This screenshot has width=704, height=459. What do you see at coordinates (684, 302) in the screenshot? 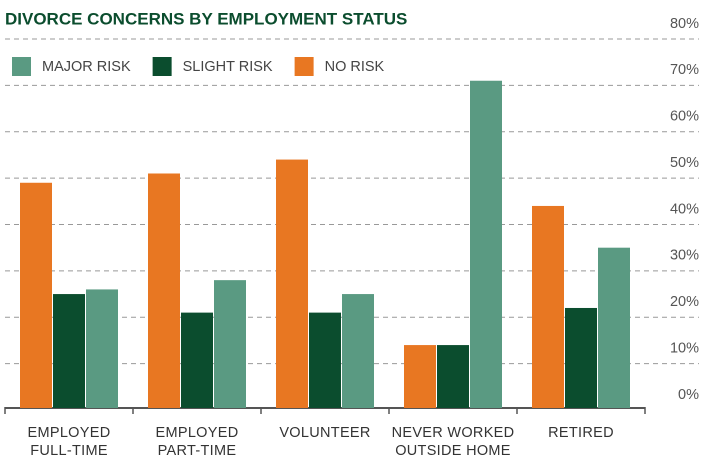
I see `y-tick-label: 20%` at bounding box center [684, 302].